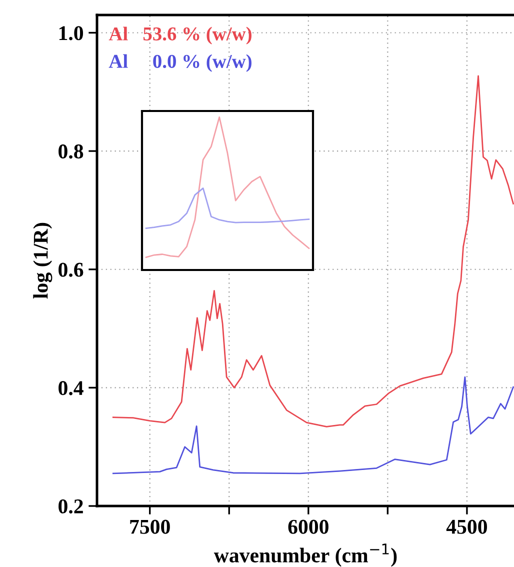  I want to click on y-tick-label: 1.0, so click(71, 33).